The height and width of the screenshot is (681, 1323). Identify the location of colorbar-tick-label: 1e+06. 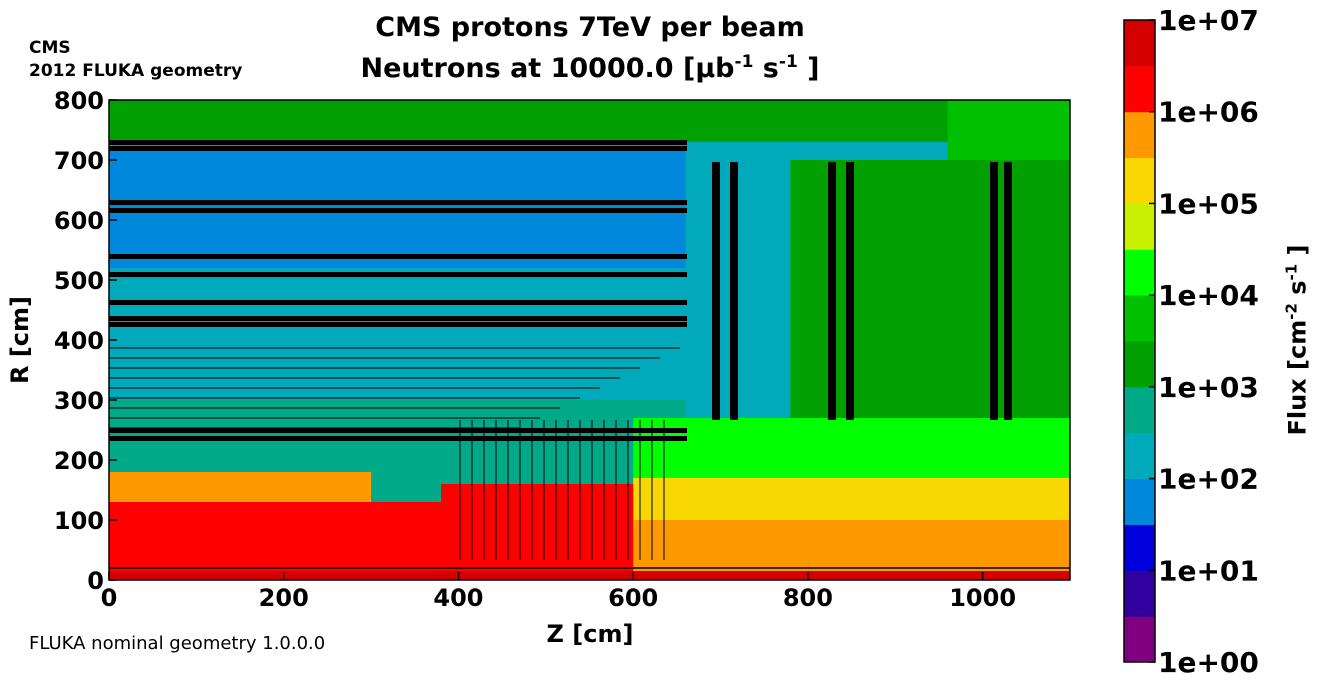
(1208, 112).